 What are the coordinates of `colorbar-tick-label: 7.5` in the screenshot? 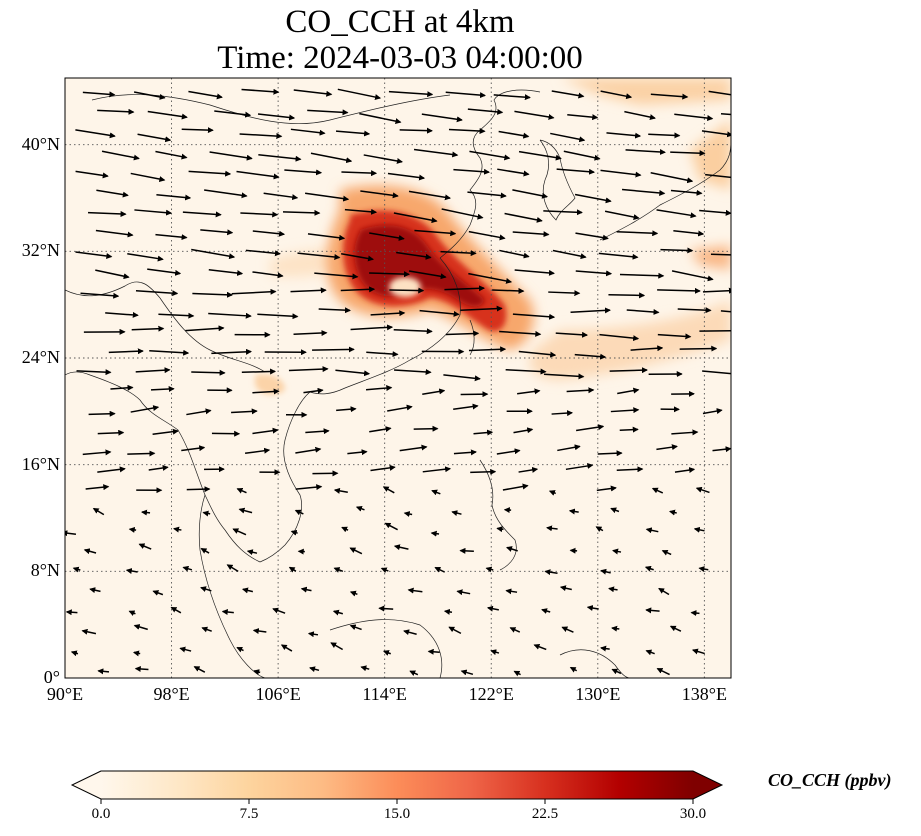 It's located at (249, 814).